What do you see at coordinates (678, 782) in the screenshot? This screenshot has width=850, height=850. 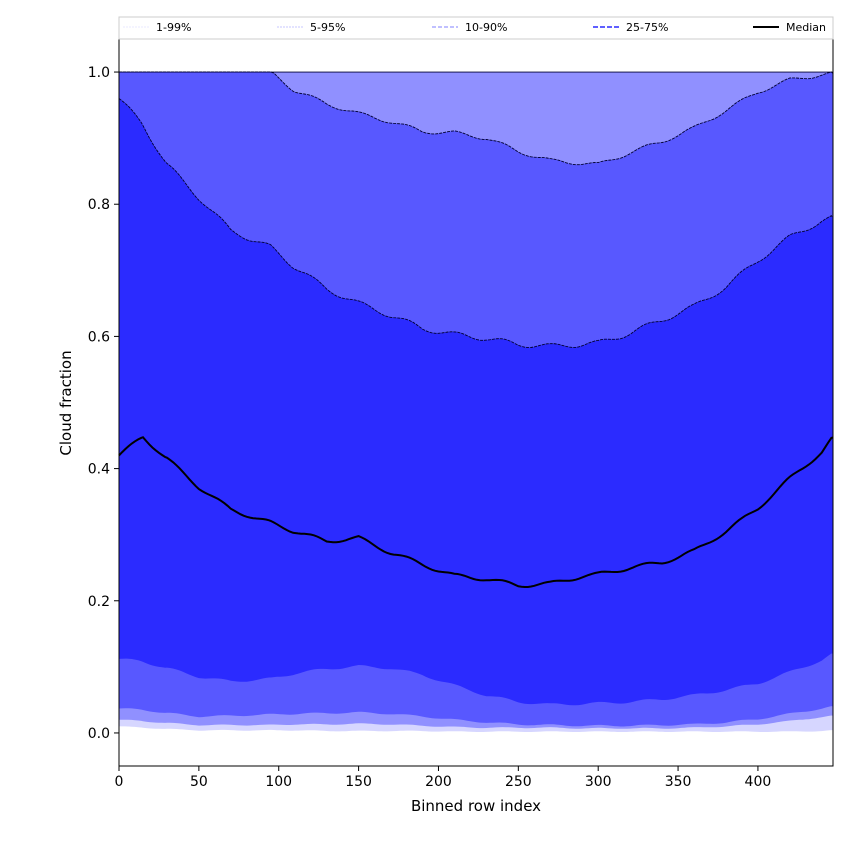 I see `x-tick-label: 350` at bounding box center [678, 782].